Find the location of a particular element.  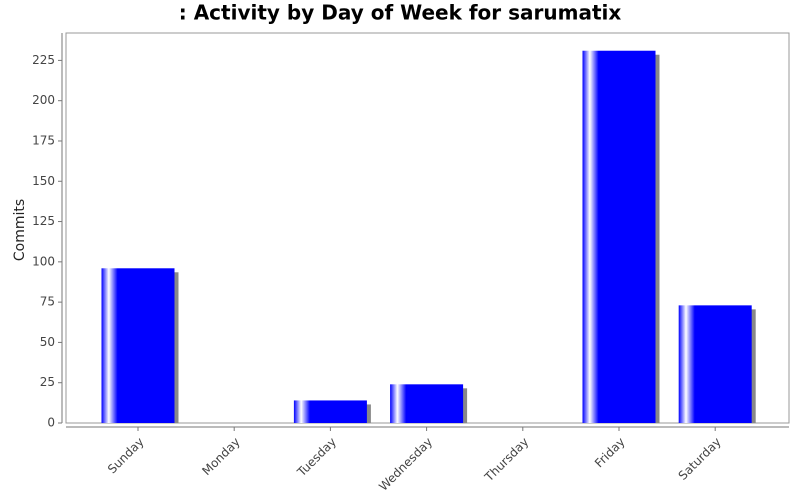

y-tick-label: 0 is located at coordinates (51, 423).